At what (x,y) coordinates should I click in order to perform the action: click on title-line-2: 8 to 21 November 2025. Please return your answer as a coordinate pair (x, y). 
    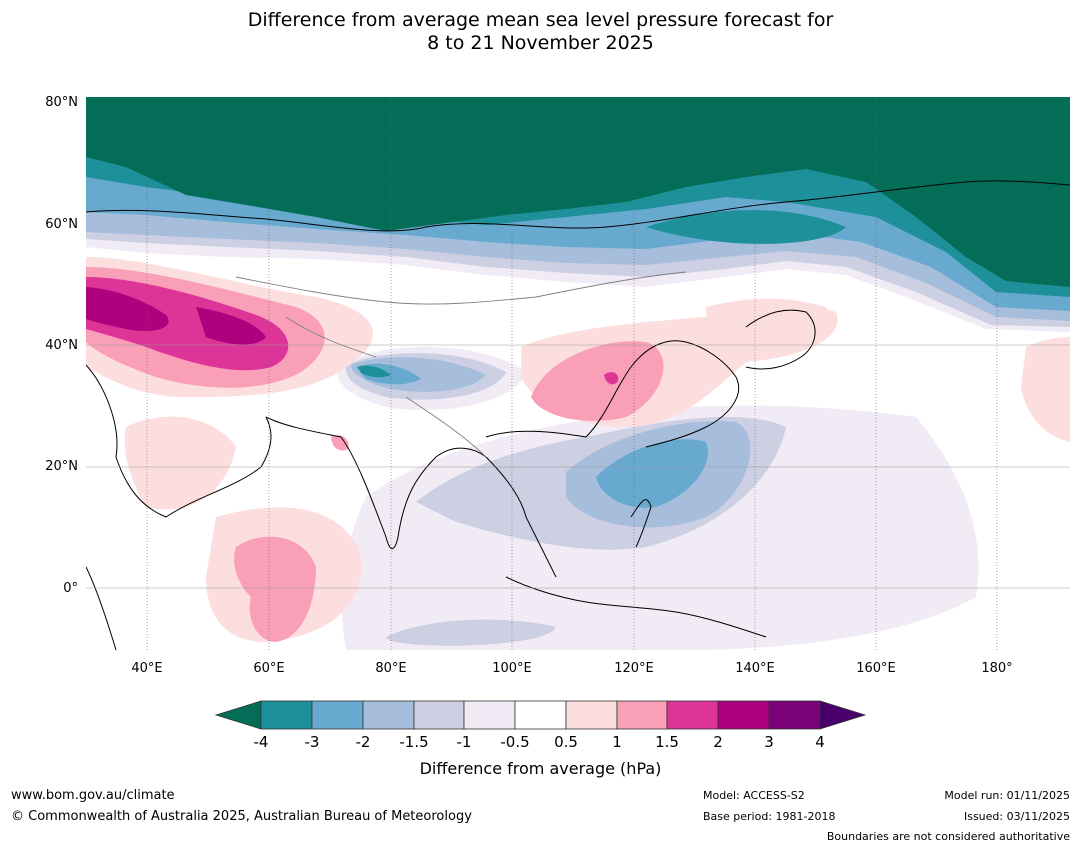
    Looking at the image, I should click on (540, 43).